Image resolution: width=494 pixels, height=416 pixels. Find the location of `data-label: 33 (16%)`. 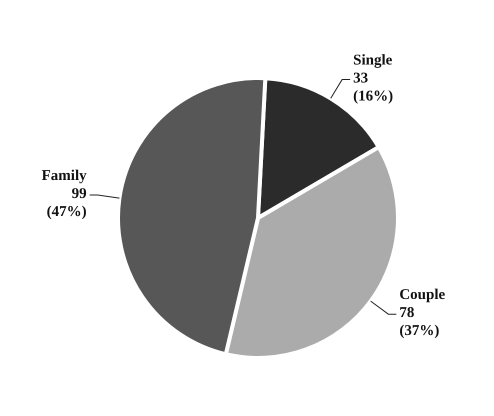

data-label: 33 (16%) is located at coordinates (373, 87).